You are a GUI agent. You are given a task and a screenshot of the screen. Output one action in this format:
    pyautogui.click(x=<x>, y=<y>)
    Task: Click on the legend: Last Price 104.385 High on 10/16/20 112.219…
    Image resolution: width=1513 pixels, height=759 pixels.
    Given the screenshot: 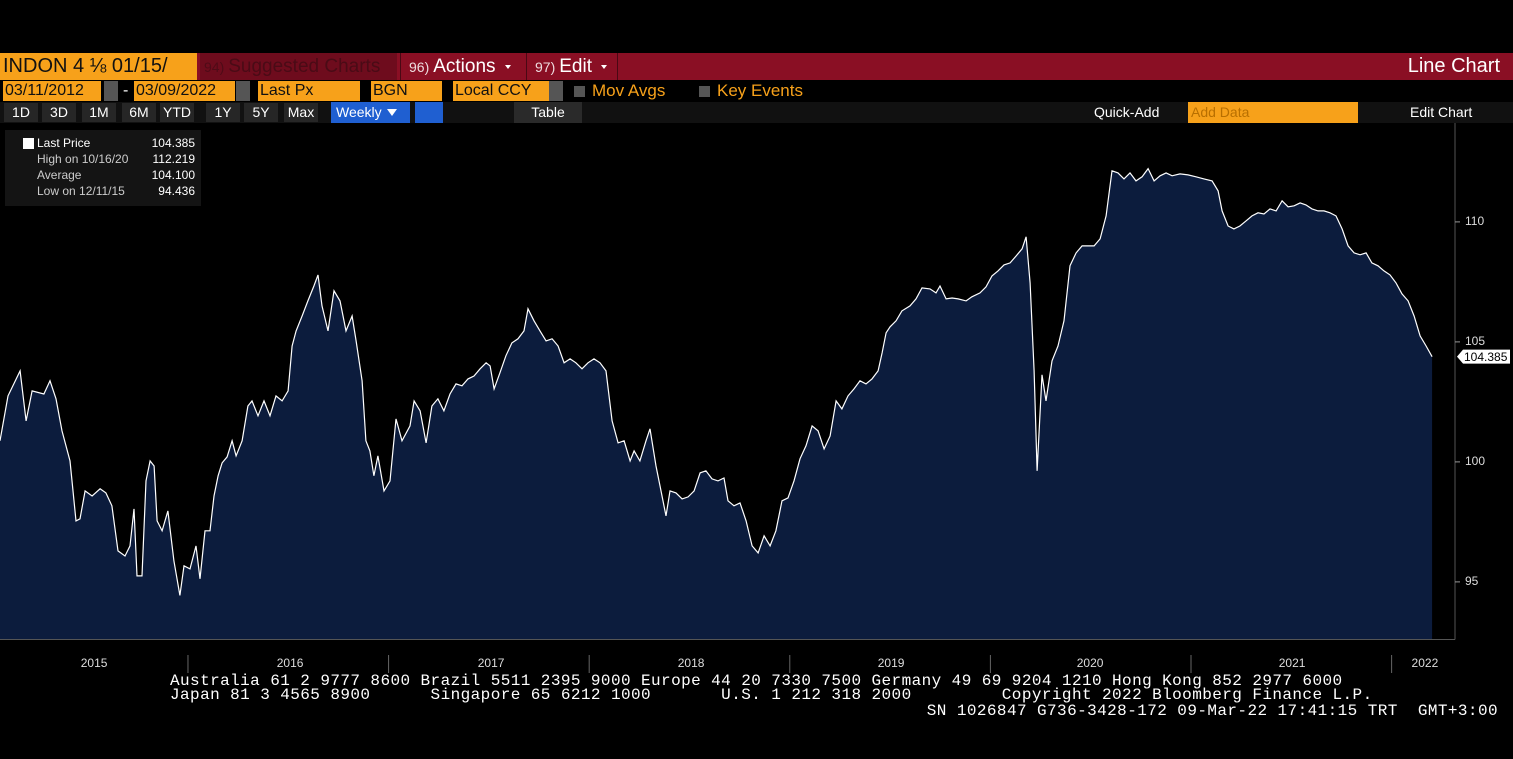 What is the action you would take?
    pyautogui.click(x=103, y=168)
    